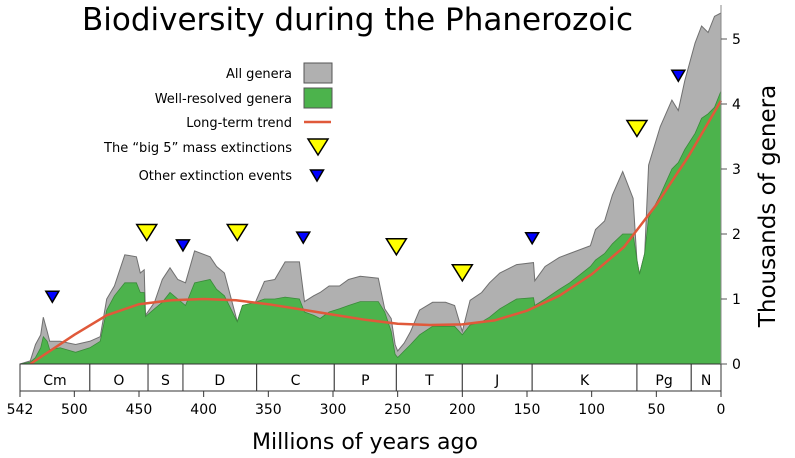  Describe the element at coordinates (462, 410) in the screenshot. I see `x-tick-label: 200` at that location.